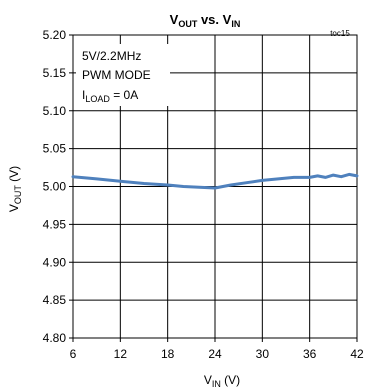  What do you see at coordinates (121, 354) in the screenshot?
I see `x-tick-label: 12` at bounding box center [121, 354].